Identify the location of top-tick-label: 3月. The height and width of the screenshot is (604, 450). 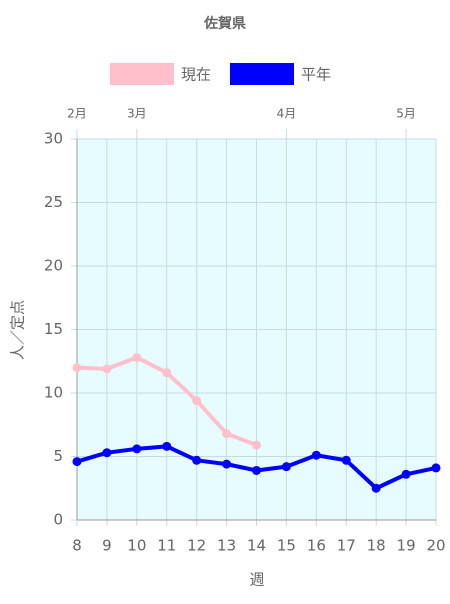
(137, 114).